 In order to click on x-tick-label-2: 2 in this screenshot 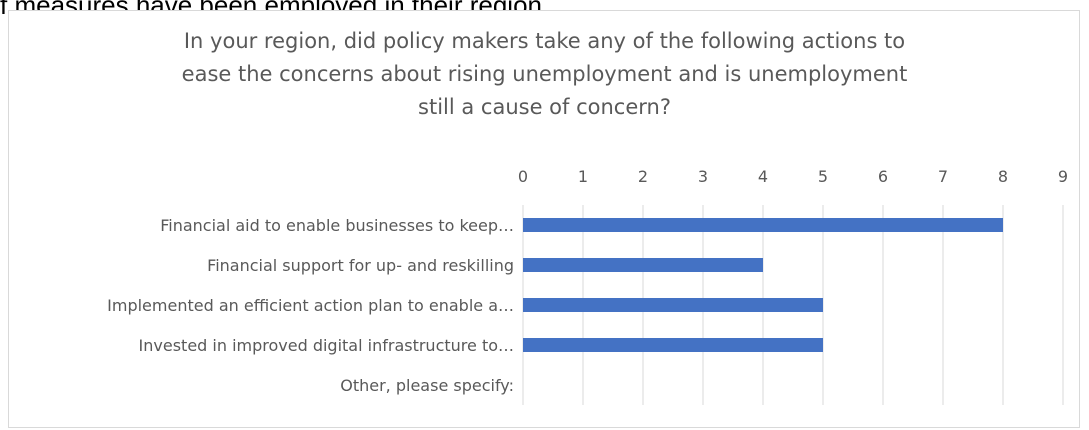, I will do `click(643, 176)`.